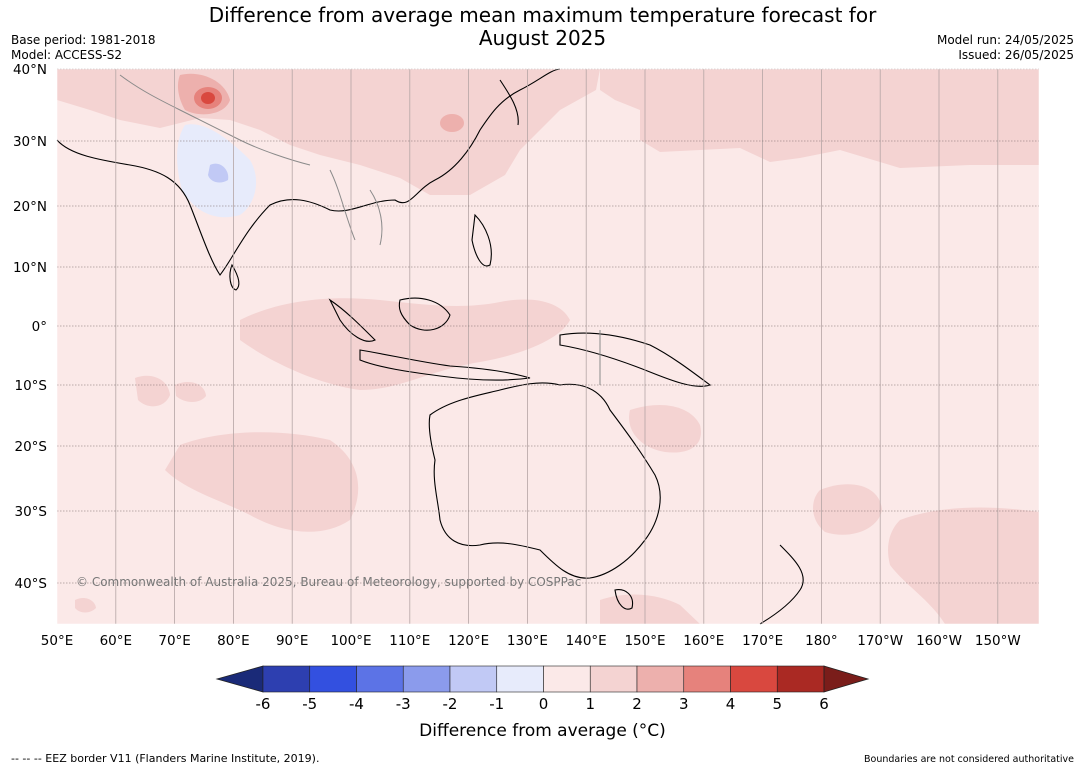 Image resolution: width=1085 pixels, height=770 pixels. I want to click on colorbar, so click(542, 679).